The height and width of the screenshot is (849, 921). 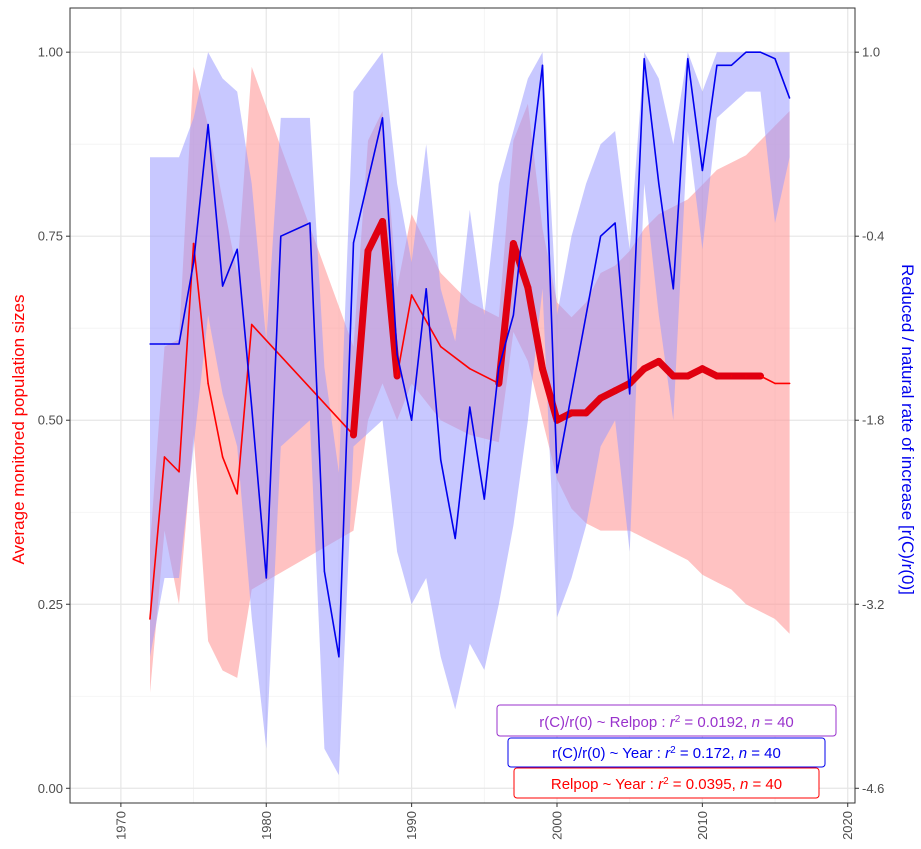 I want to click on annotation-text: r(C)/r(0) ~ Relpop : r2 = 0.0192, n = 40, so click(x=666, y=723).